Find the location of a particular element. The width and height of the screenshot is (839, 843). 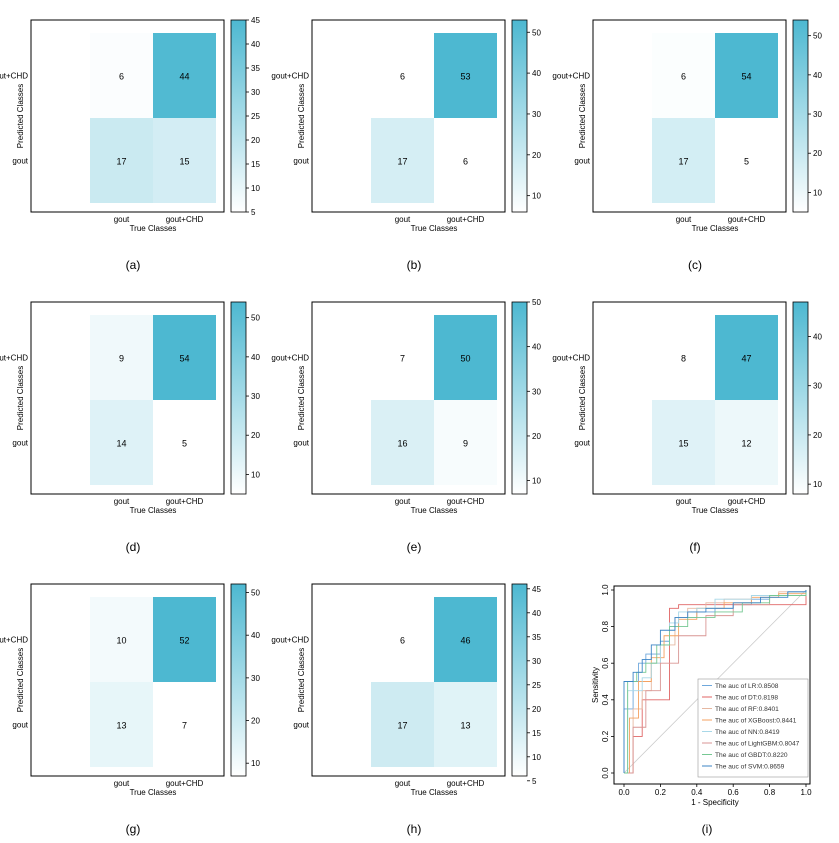

cell-value-label: 15 is located at coordinates (184, 162).